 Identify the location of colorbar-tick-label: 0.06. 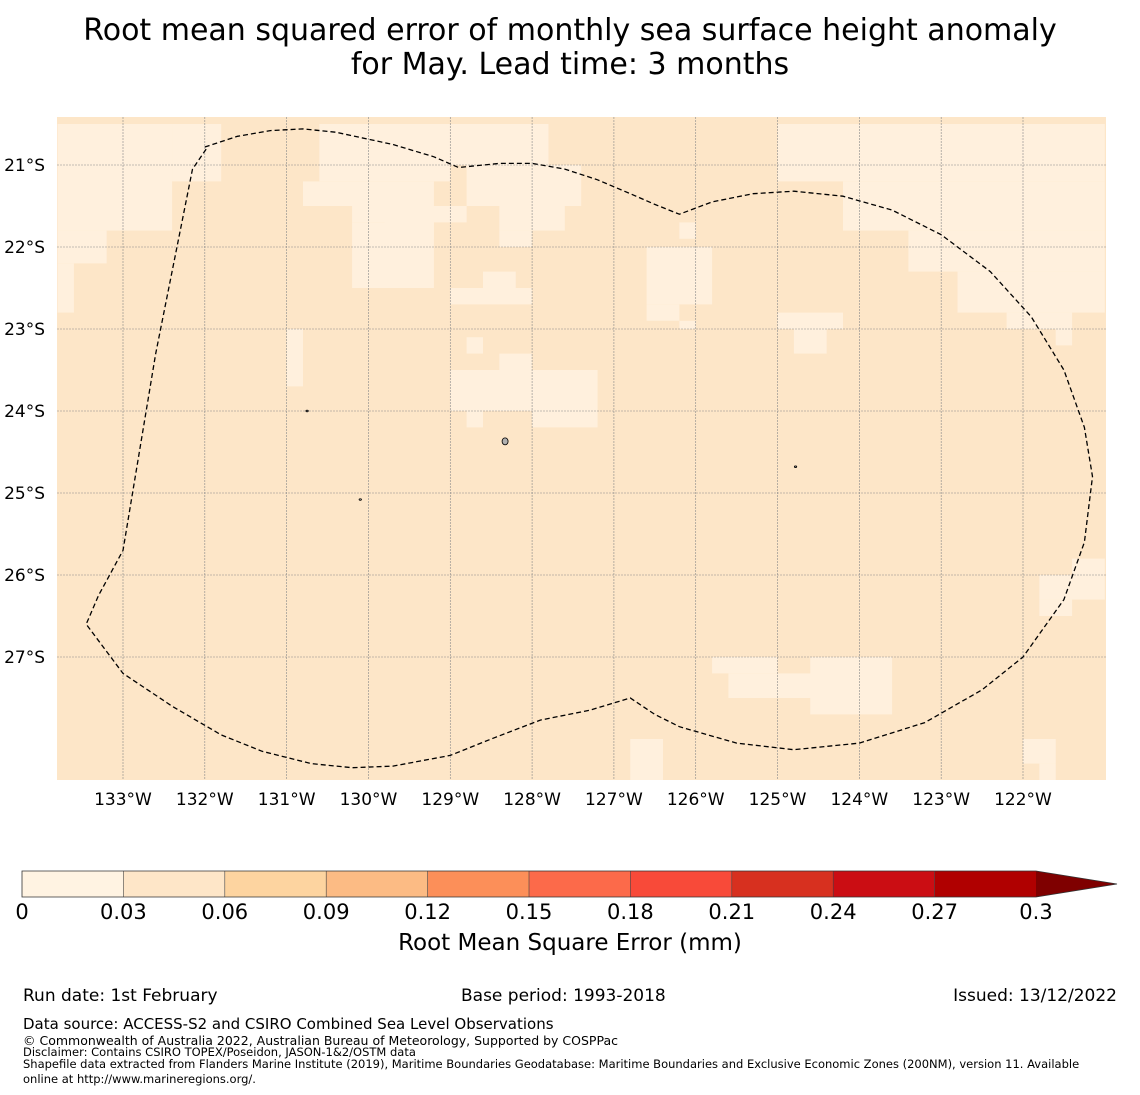
(225, 912).